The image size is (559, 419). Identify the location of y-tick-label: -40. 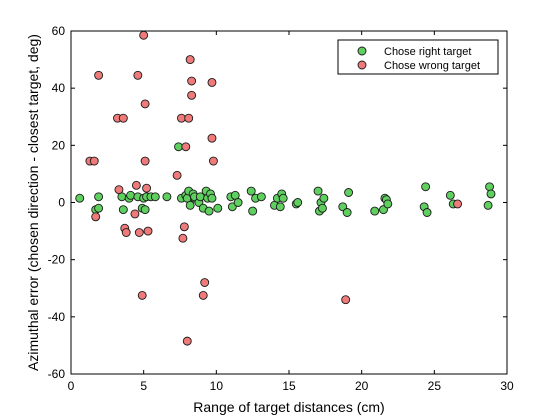
(57, 317).